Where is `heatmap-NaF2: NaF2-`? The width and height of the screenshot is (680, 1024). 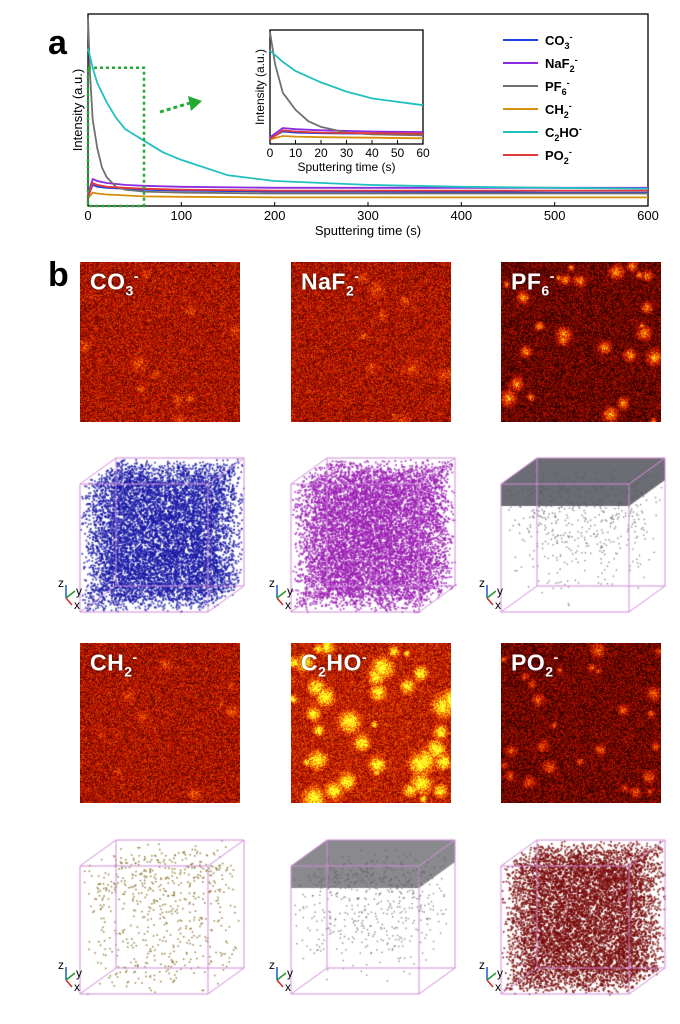
heatmap-NaF2: NaF2- is located at coordinates (371, 342).